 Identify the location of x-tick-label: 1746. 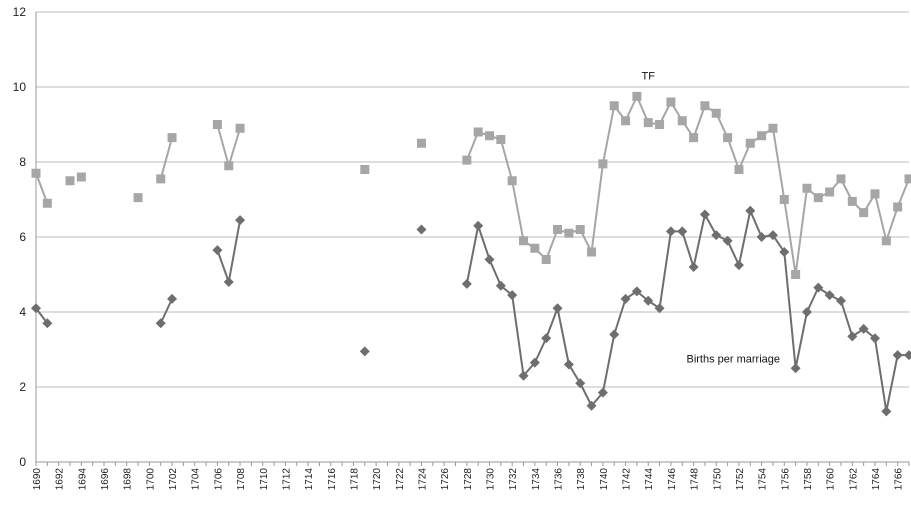
(672, 479).